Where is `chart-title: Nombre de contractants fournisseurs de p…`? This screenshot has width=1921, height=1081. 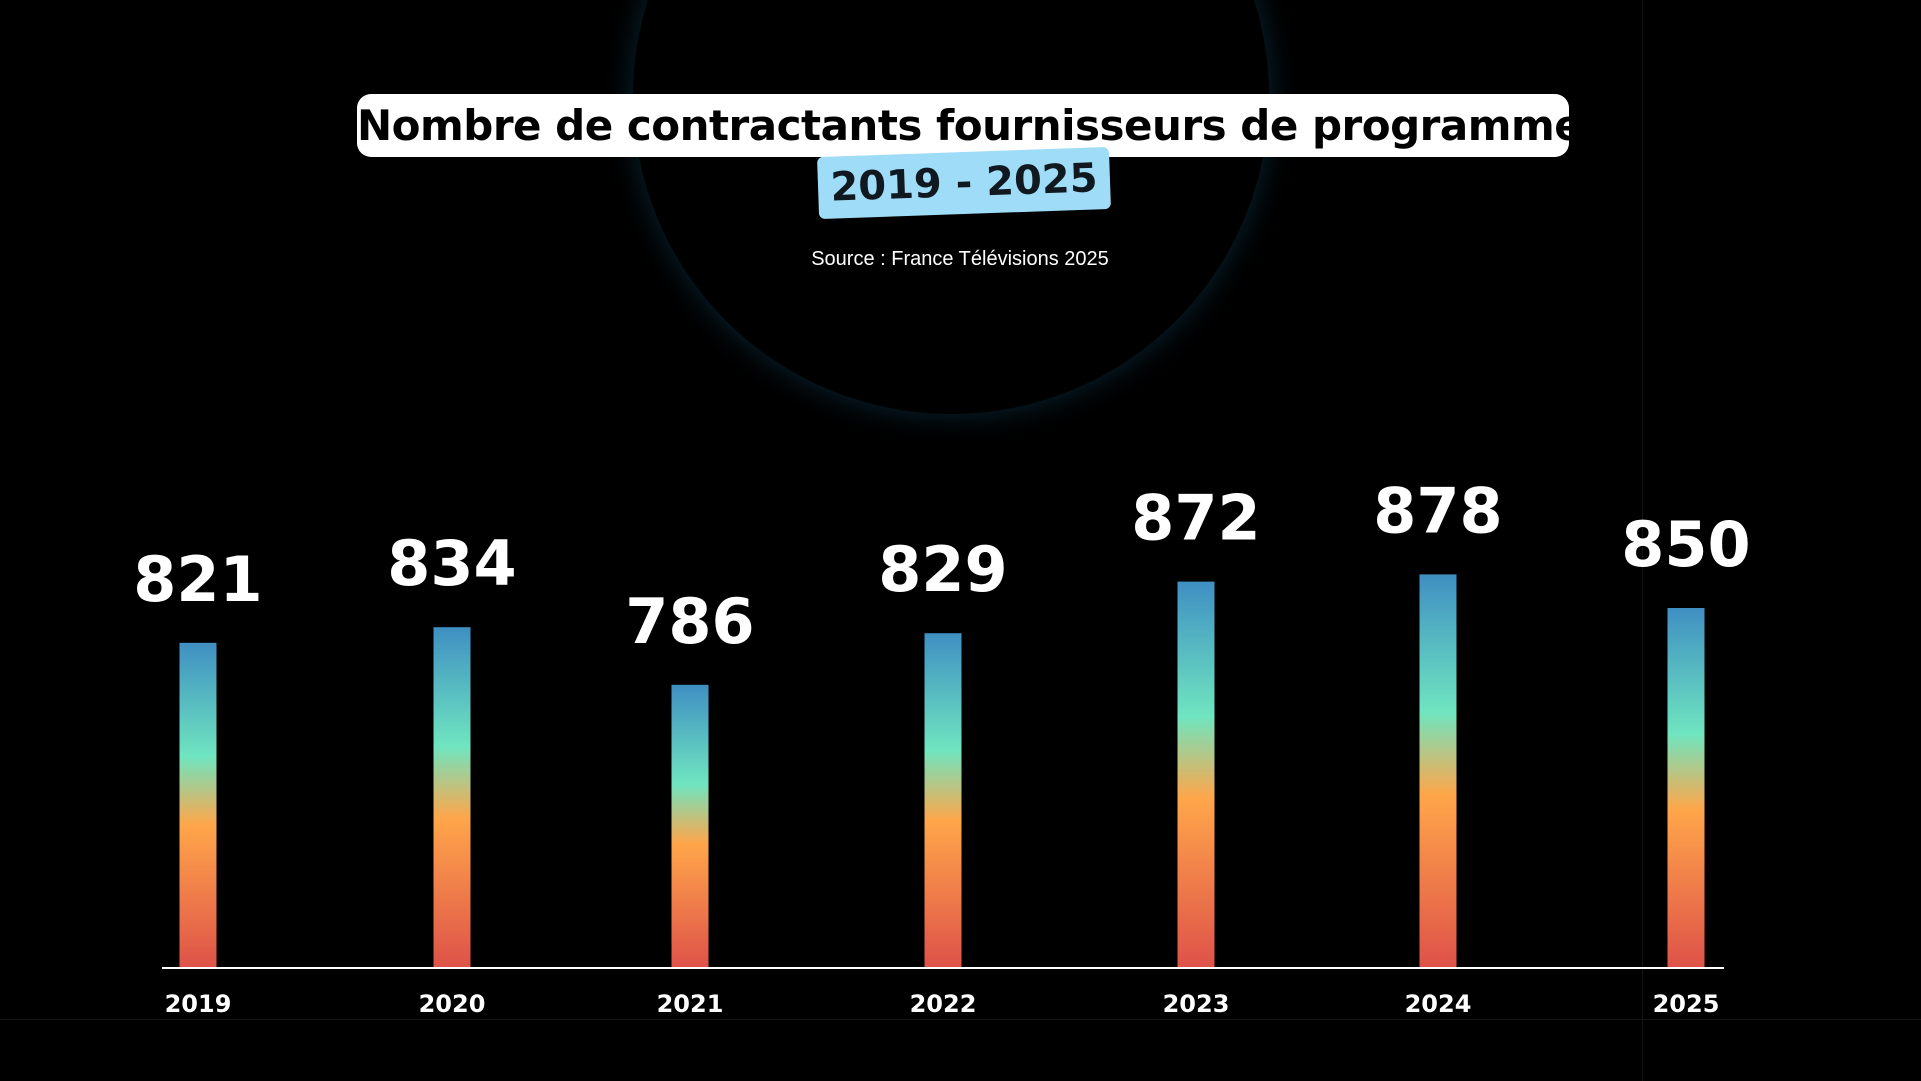
chart-title: Nombre de contractants fournisseurs de p… is located at coordinates (982, 125).